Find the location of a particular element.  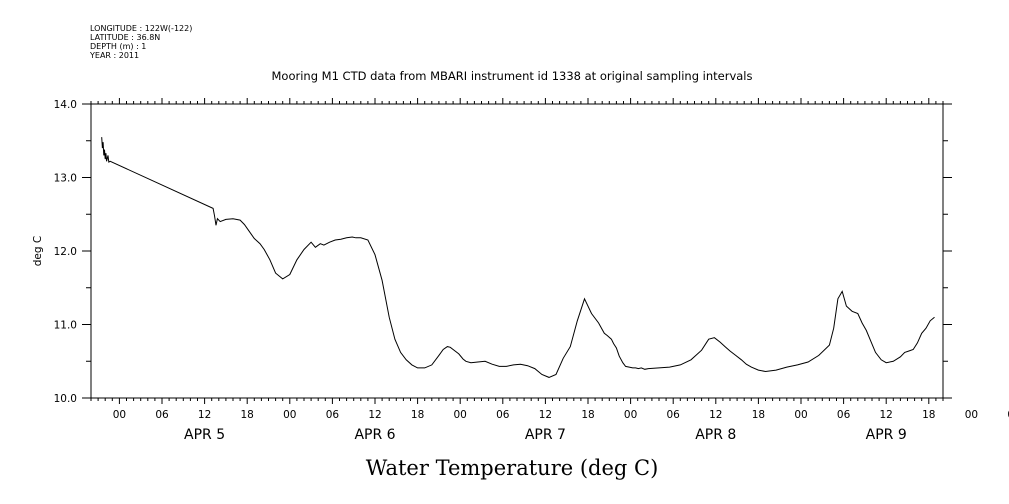

day-label: APR 5 is located at coordinates (204, 435).